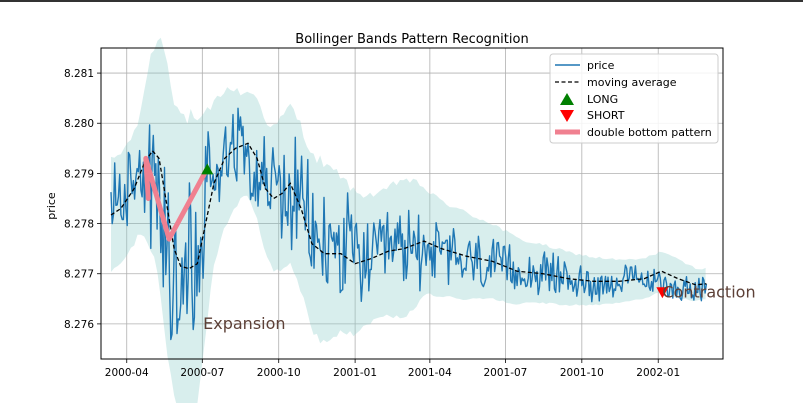 Image resolution: width=803 pixels, height=403 pixels. What do you see at coordinates (79, 74) in the screenshot?
I see `y-tick-label: 8.281` at bounding box center [79, 74].